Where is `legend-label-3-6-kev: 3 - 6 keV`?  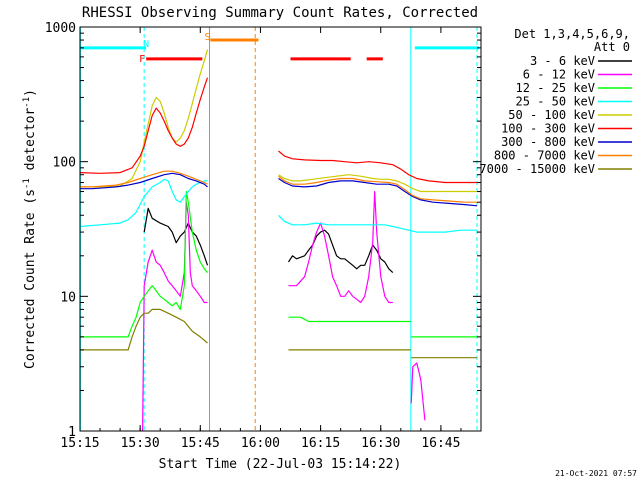 legend-label-3-6-kev: 3 - 6 keV is located at coordinates (562, 61).